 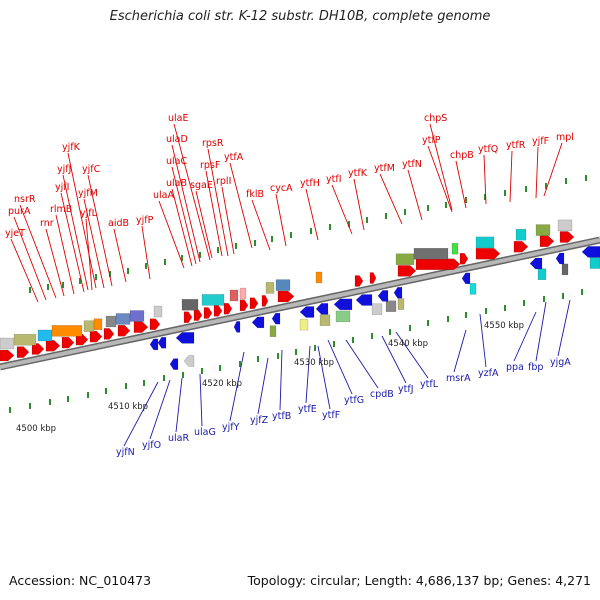 I want to click on forward-gene-label-20: rpsR, so click(x=213, y=143).